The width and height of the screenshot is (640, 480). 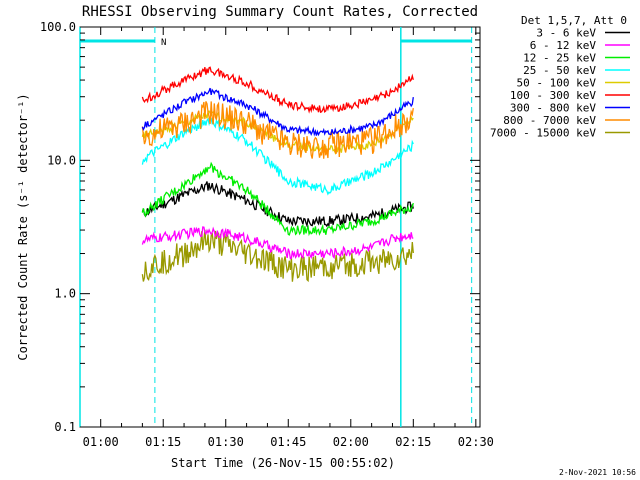 What do you see at coordinates (288, 442) in the screenshot?
I see `x-tick-label: 01:45` at bounding box center [288, 442].